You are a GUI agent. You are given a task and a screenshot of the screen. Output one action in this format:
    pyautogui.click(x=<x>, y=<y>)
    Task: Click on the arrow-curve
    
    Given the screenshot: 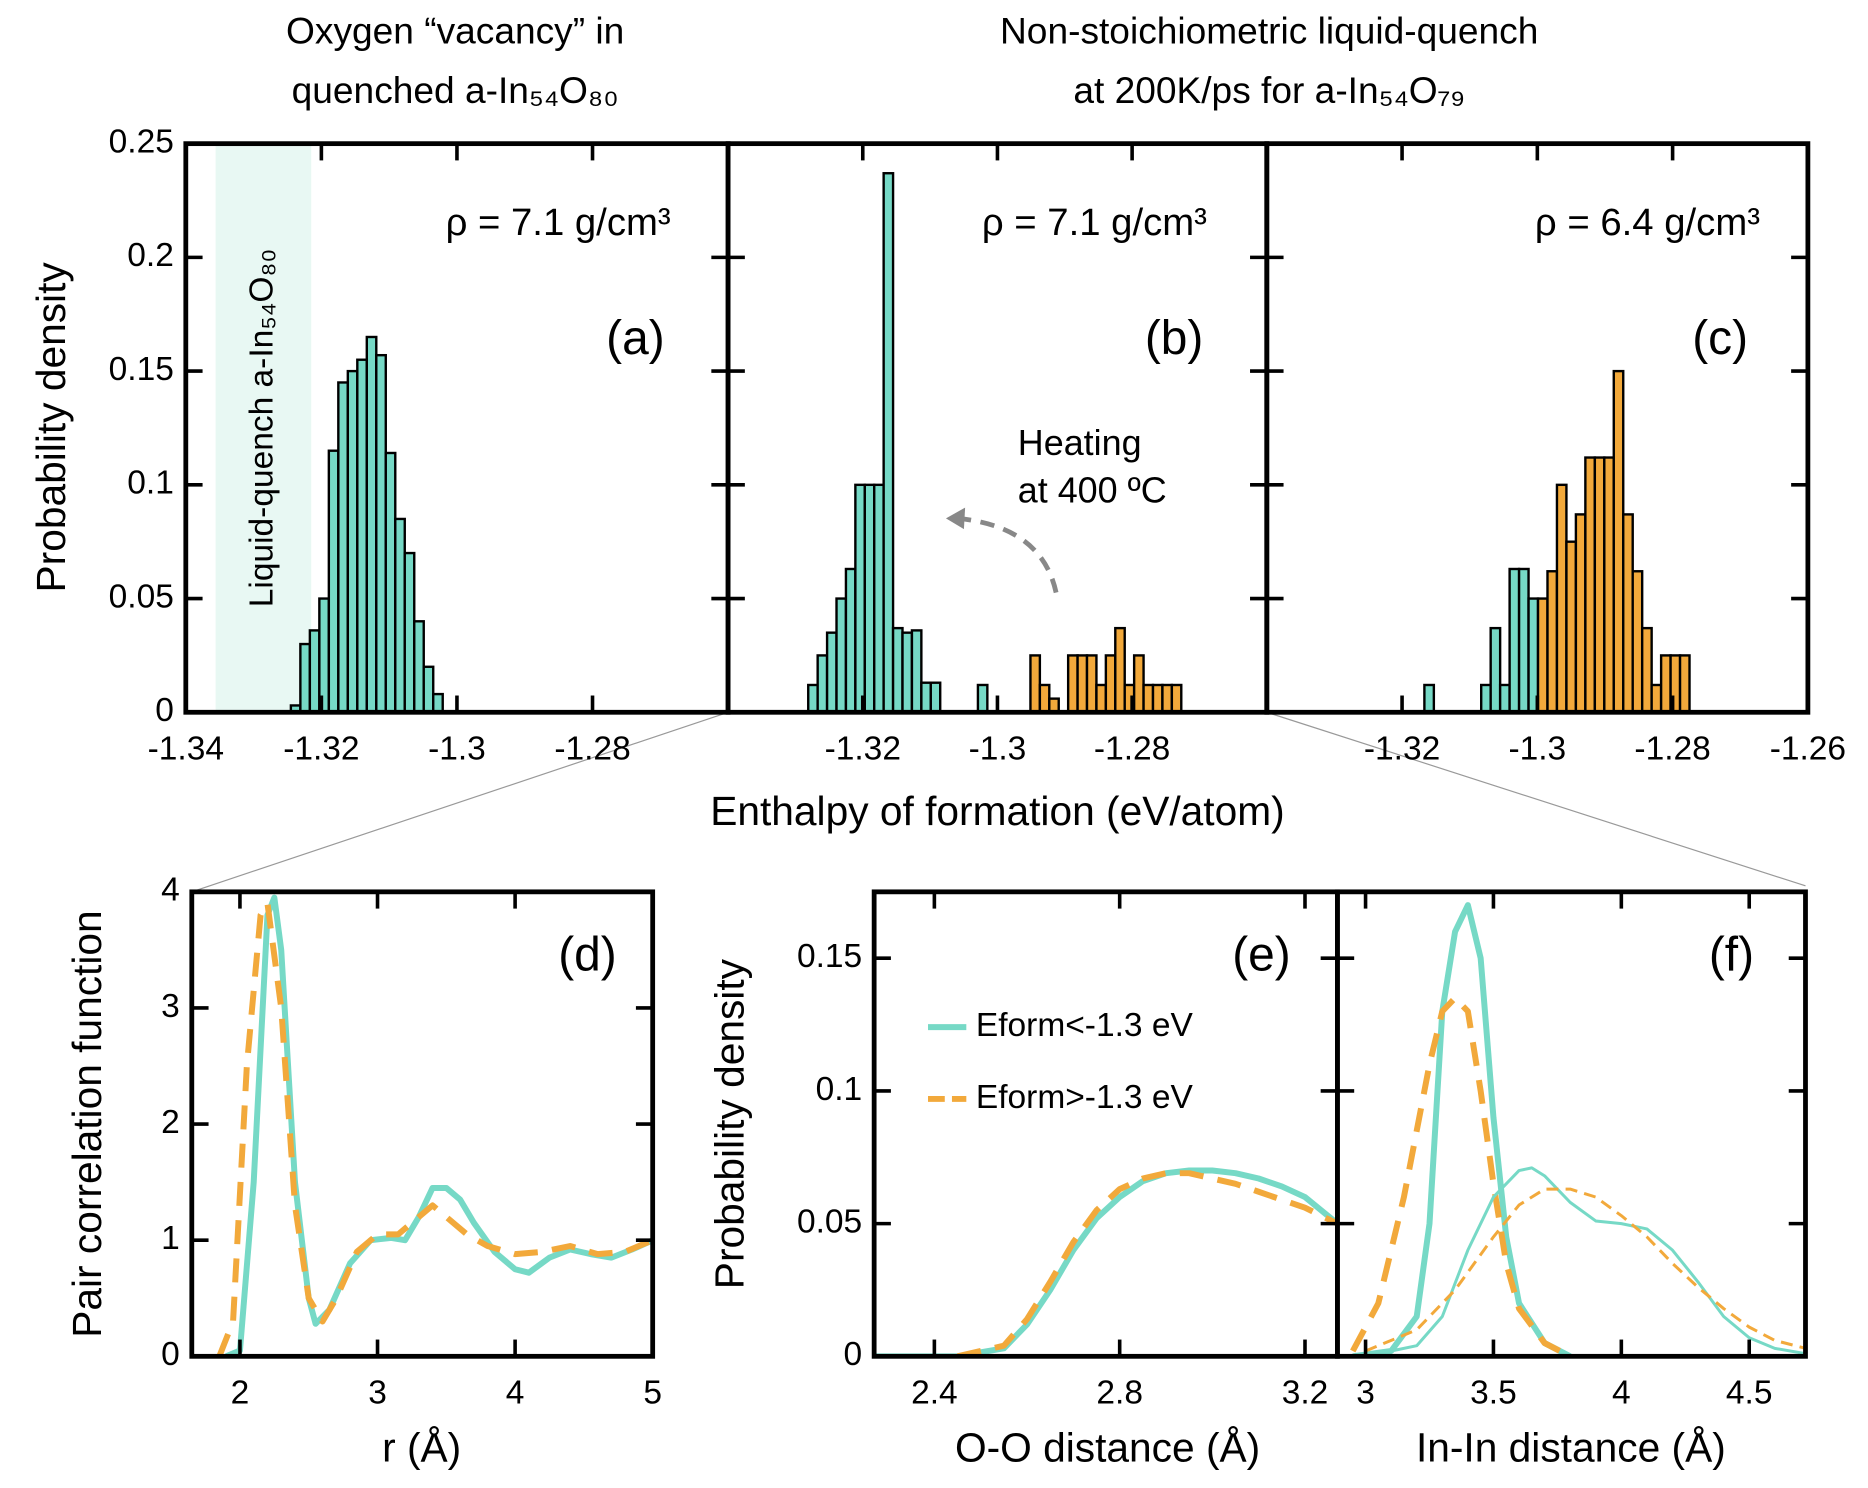 What is the action you would take?
    pyautogui.click(x=1008, y=554)
    